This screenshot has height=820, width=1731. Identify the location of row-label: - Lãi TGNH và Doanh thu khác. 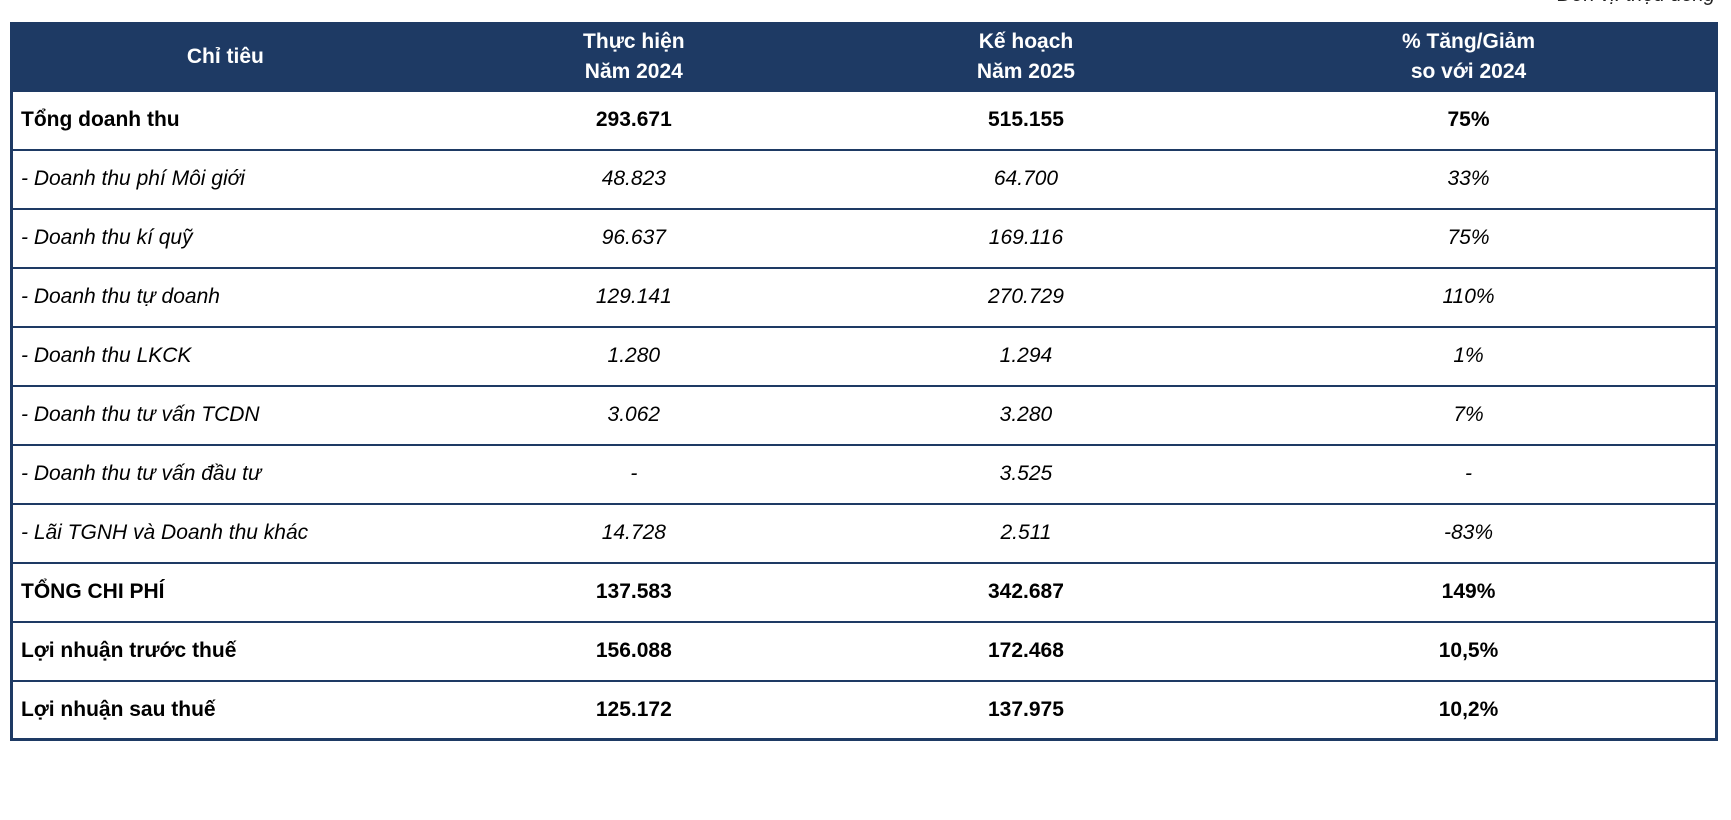
(224, 533).